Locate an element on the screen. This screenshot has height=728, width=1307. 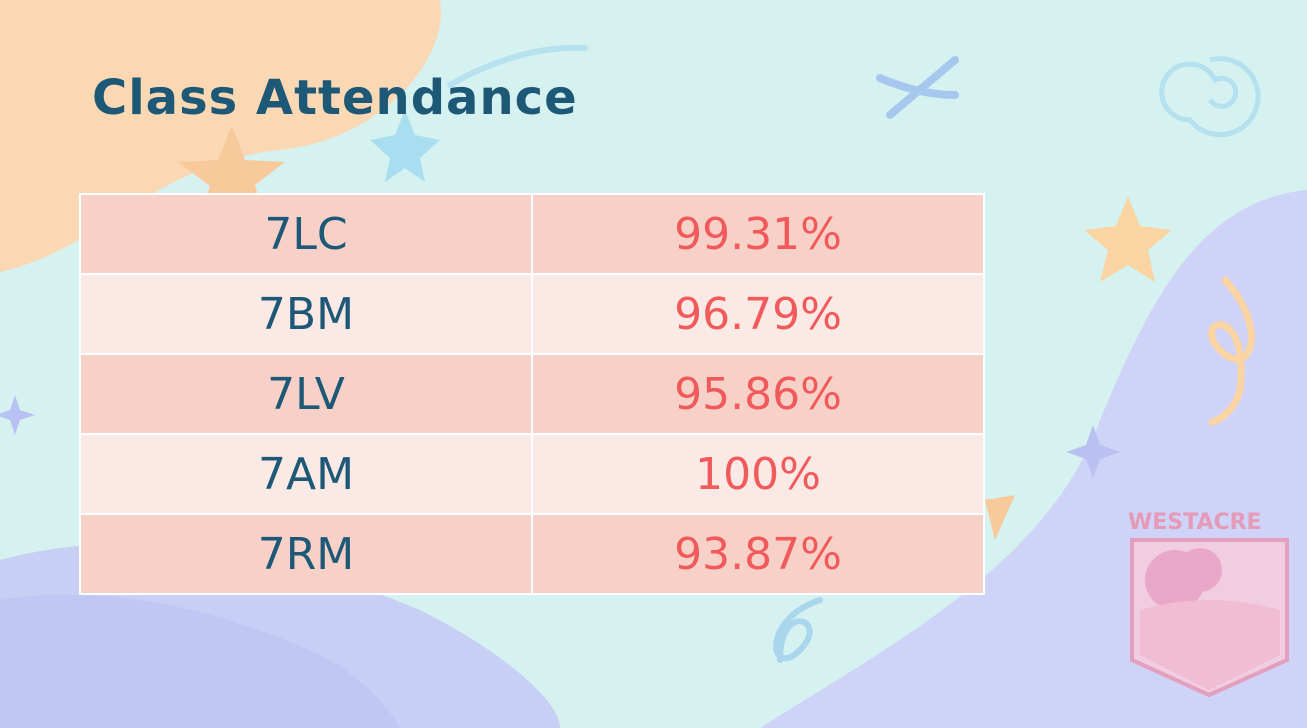
table-row: 7AM 100% is located at coordinates (532, 474).